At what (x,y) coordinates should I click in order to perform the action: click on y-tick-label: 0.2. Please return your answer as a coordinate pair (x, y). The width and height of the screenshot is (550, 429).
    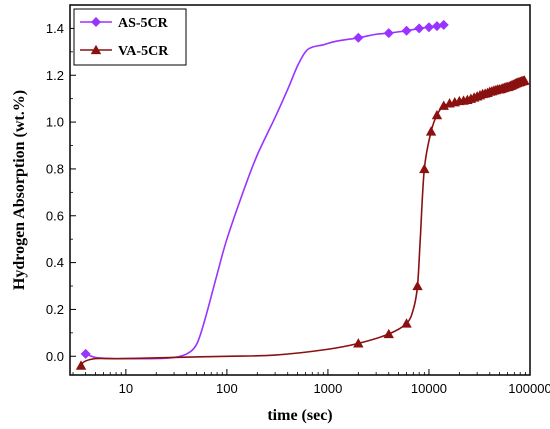
    Looking at the image, I should click on (55, 309).